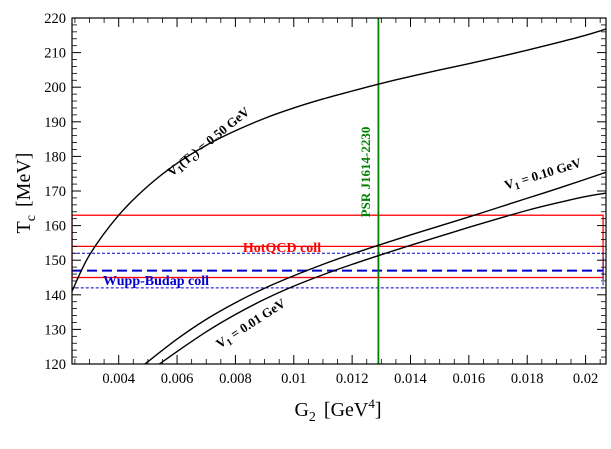 This screenshot has height=449, width=611. What do you see at coordinates (118, 379) in the screenshot?
I see `x-tick-label: 0.004` at bounding box center [118, 379].